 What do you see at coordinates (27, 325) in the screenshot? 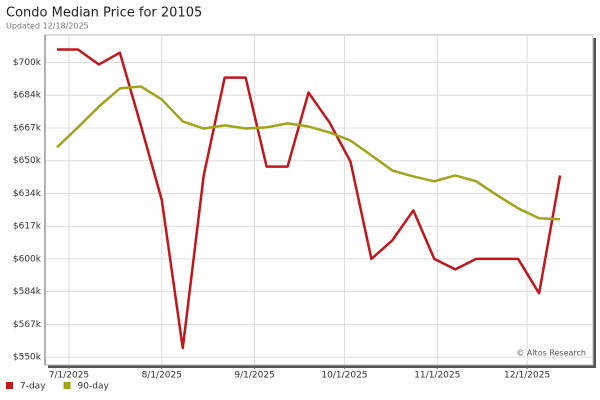
I see `y-tick-label: $567k` at bounding box center [27, 325].